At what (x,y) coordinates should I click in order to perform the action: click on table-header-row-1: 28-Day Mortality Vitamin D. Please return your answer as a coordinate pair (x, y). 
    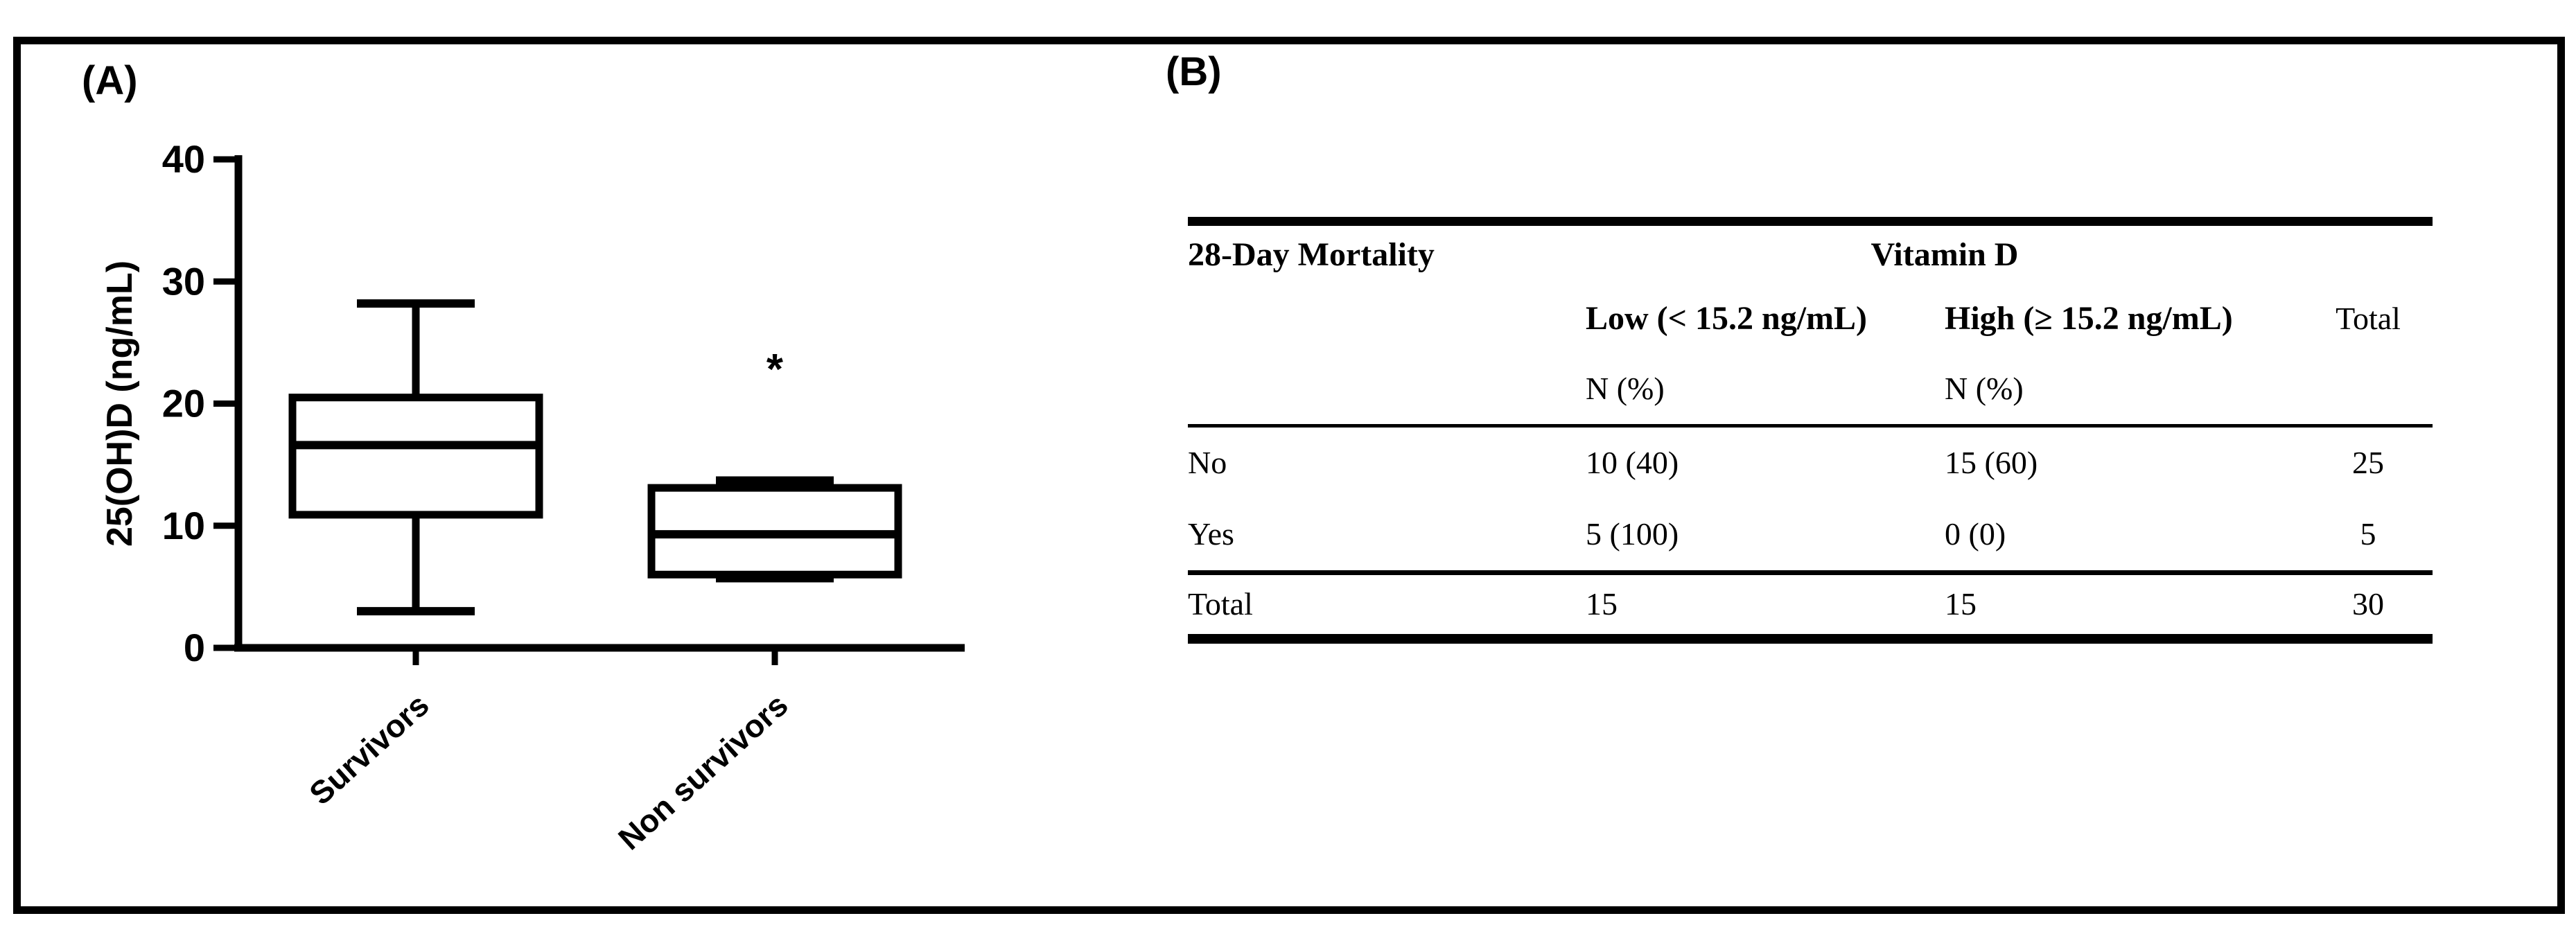
    Looking at the image, I should click on (1810, 255).